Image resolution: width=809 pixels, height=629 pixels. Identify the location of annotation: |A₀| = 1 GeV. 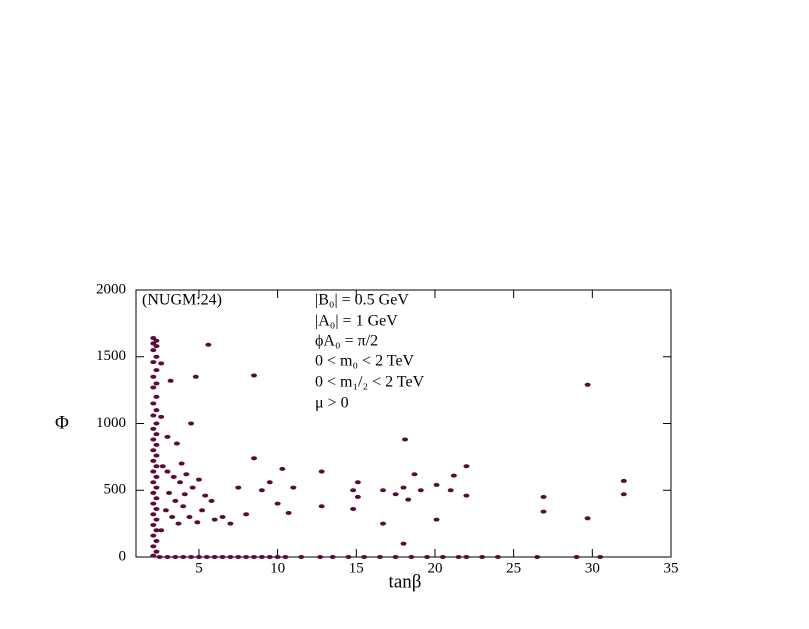
(356, 321).